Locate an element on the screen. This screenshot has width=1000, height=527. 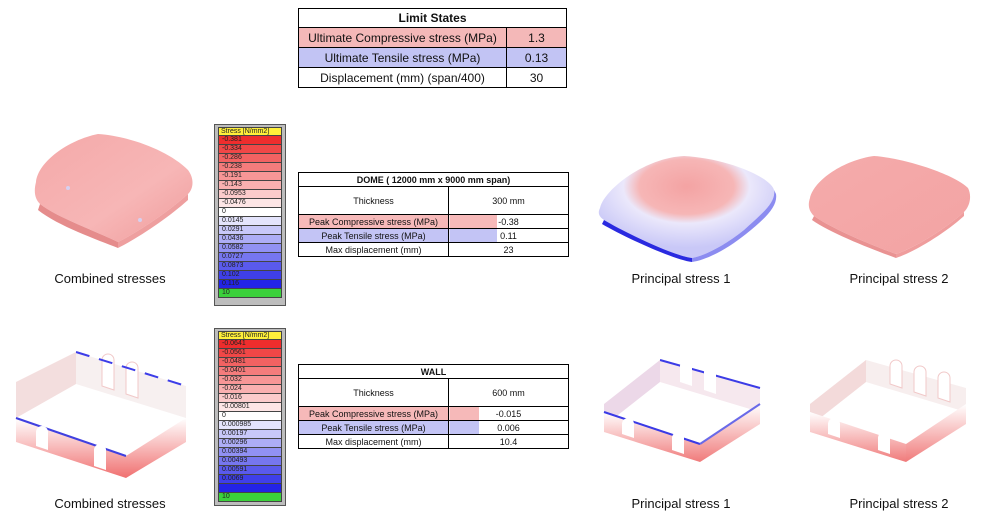
legend-cell: 0.0727 is located at coordinates (250, 257).